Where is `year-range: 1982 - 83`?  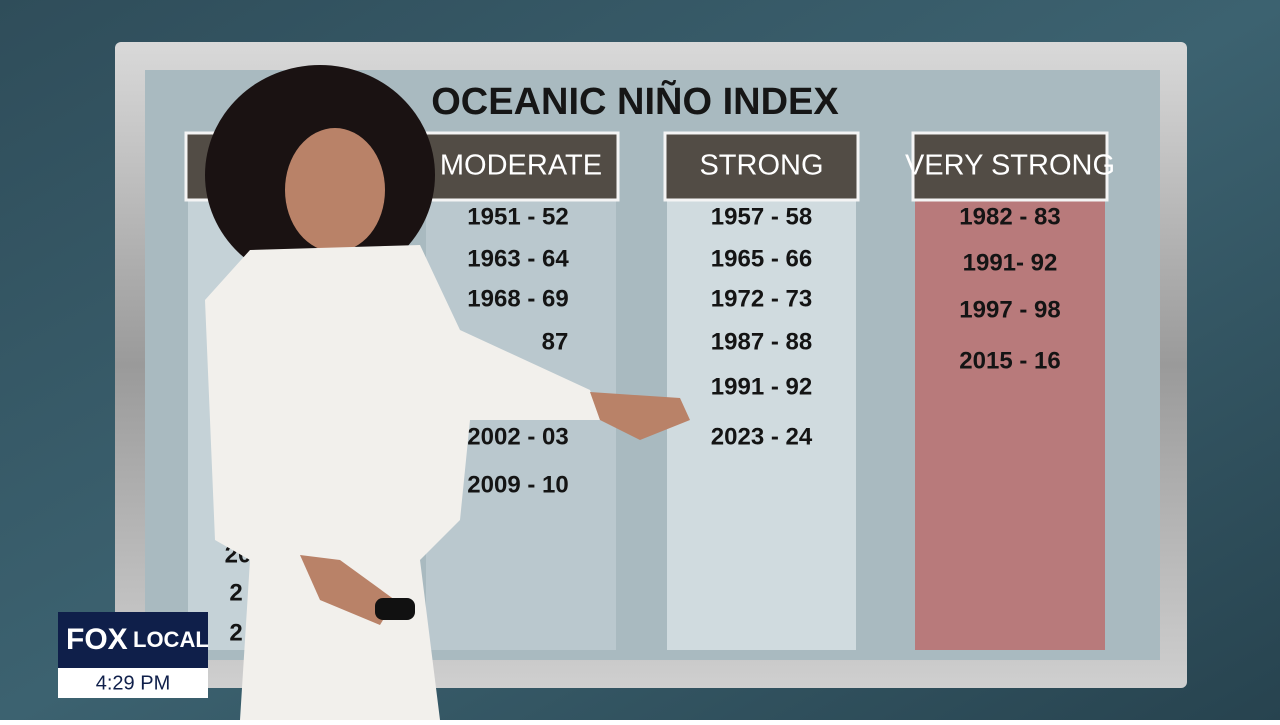 year-range: 1982 - 83 is located at coordinates (1009, 216).